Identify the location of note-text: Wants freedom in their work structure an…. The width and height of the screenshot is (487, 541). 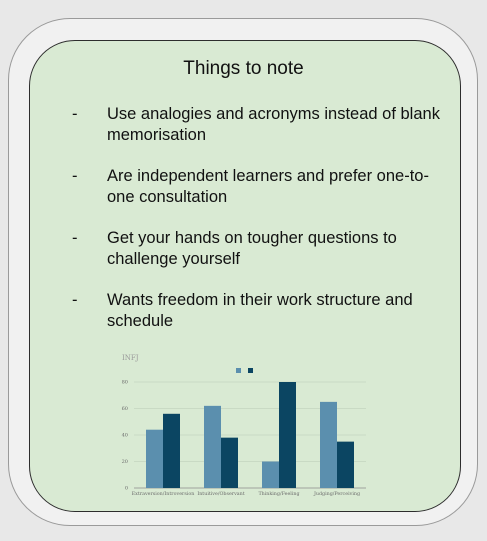
(260, 310).